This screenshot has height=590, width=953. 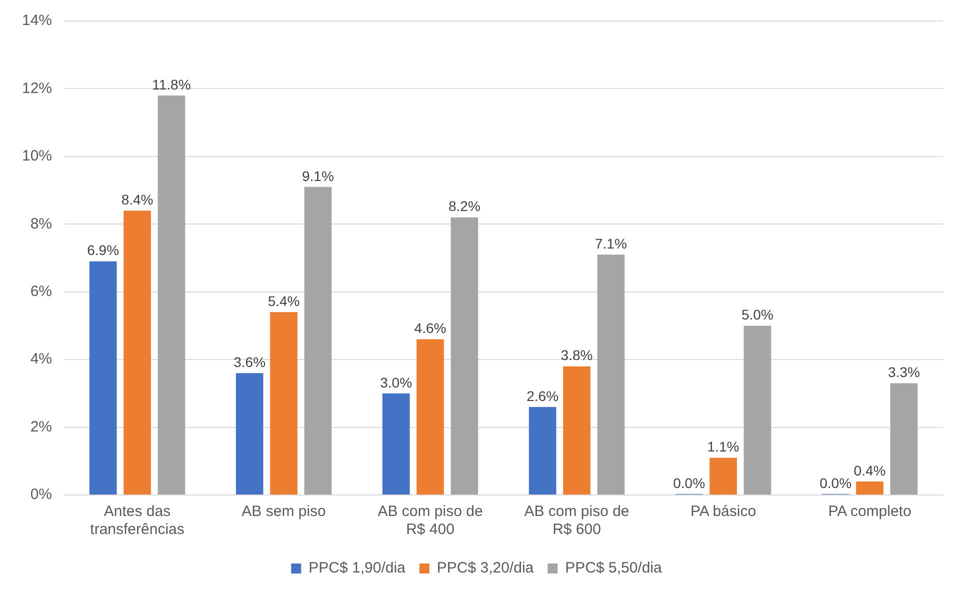 What do you see at coordinates (870, 511) in the screenshot?
I see `x-tick-label: PA completo` at bounding box center [870, 511].